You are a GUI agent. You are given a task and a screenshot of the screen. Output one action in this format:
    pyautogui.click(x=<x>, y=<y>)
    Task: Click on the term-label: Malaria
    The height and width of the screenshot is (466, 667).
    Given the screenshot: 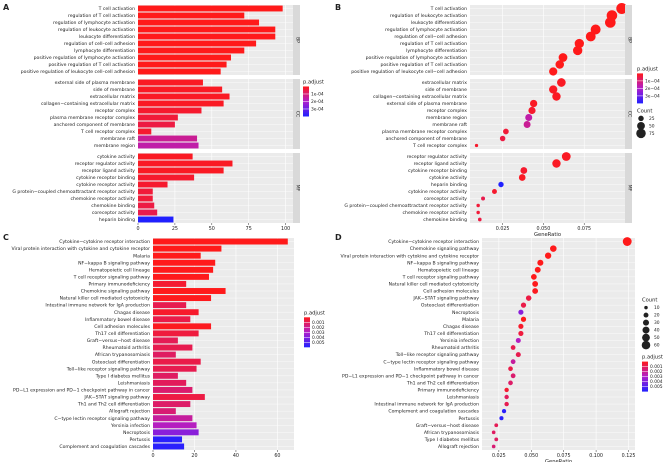 What is the action you would take?
    pyautogui.click(x=470, y=320)
    